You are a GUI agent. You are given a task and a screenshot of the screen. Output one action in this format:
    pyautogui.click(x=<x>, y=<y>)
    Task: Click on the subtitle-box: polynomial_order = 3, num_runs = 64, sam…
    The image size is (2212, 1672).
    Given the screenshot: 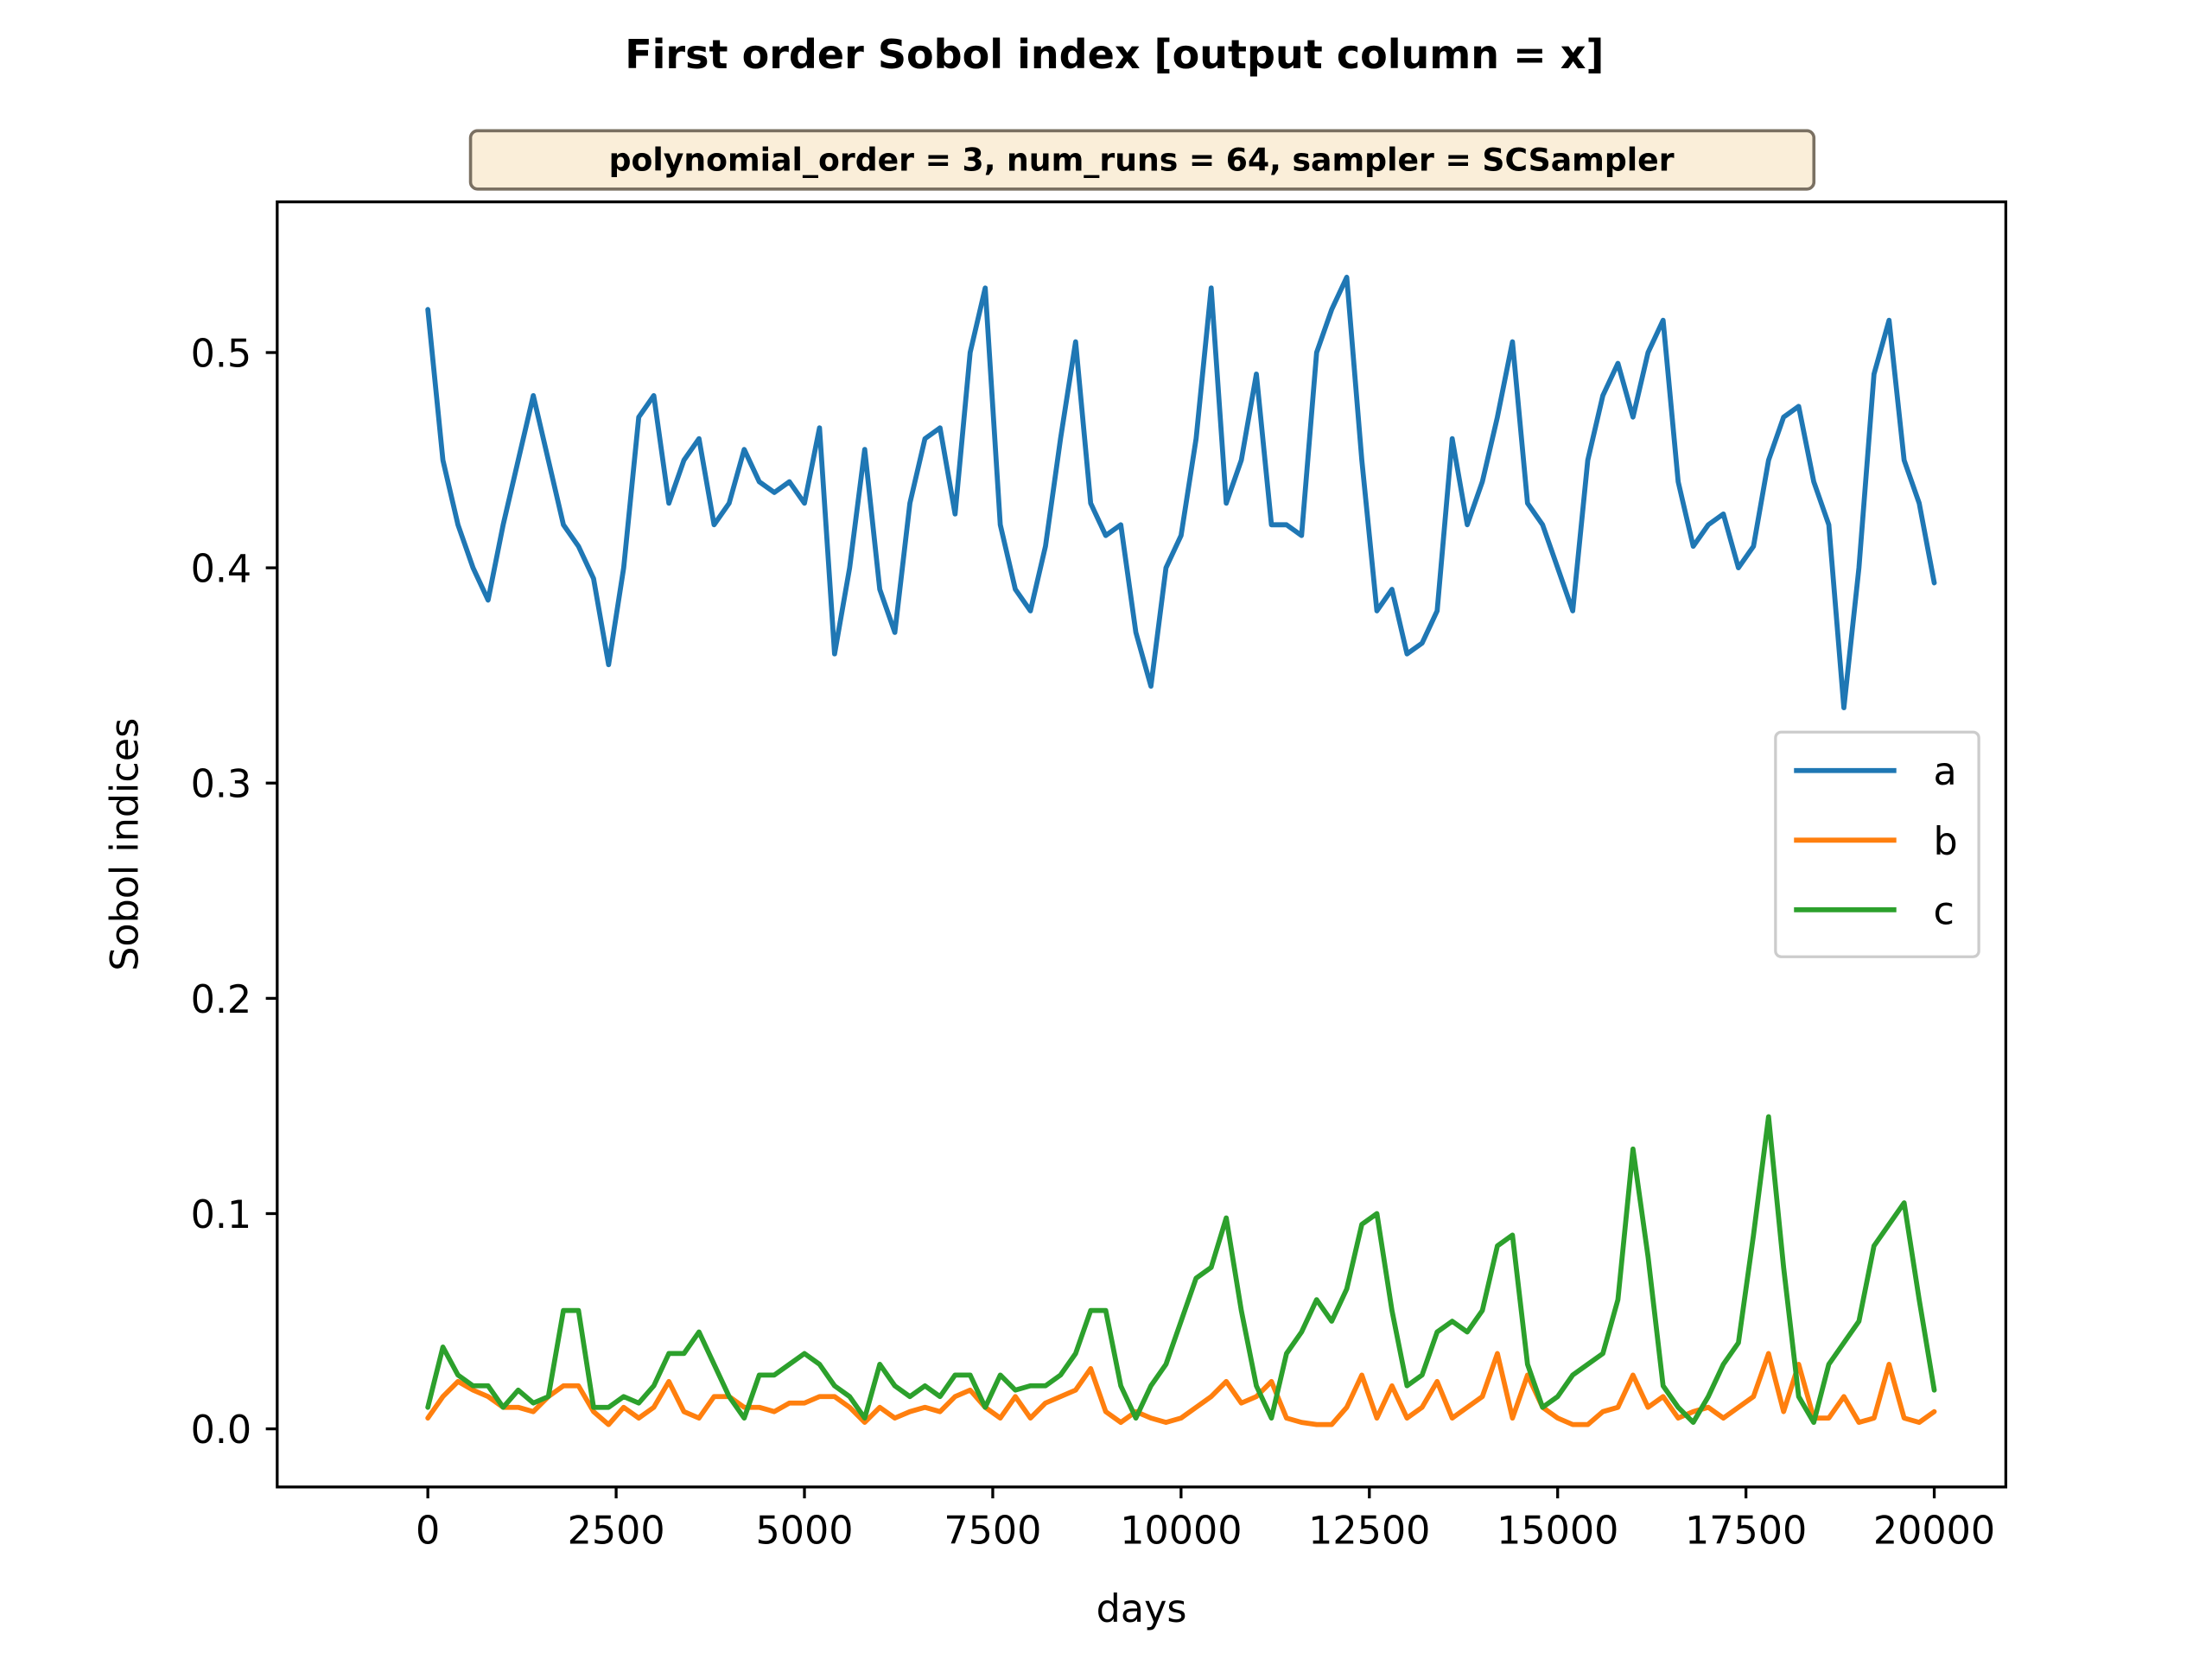 What is the action you would take?
    pyautogui.click(x=1142, y=160)
    